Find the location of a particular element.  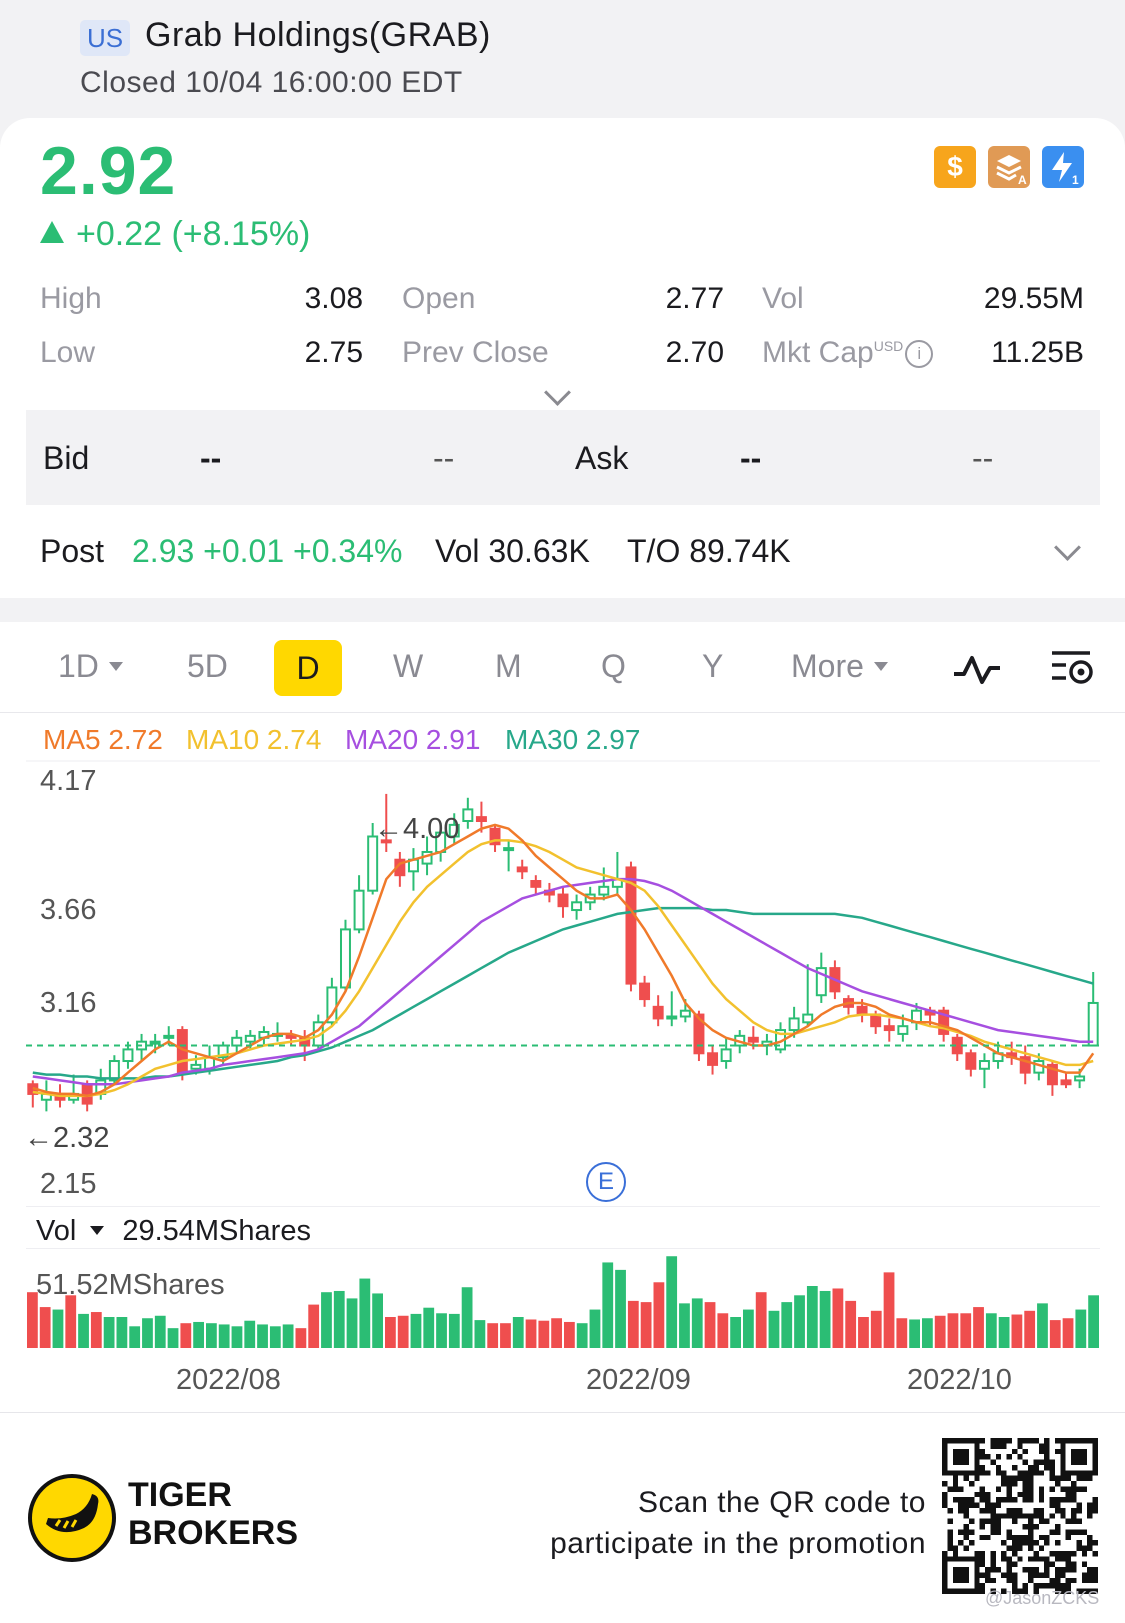

post-market-turnover: T/O 89.74K is located at coordinates (709, 551).